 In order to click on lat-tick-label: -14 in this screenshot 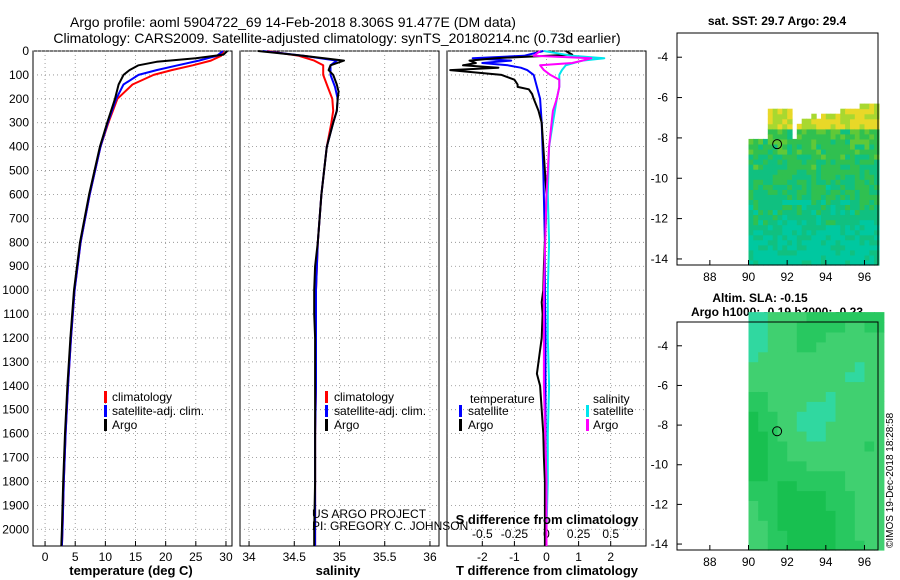, I will do `click(660, 259)`.